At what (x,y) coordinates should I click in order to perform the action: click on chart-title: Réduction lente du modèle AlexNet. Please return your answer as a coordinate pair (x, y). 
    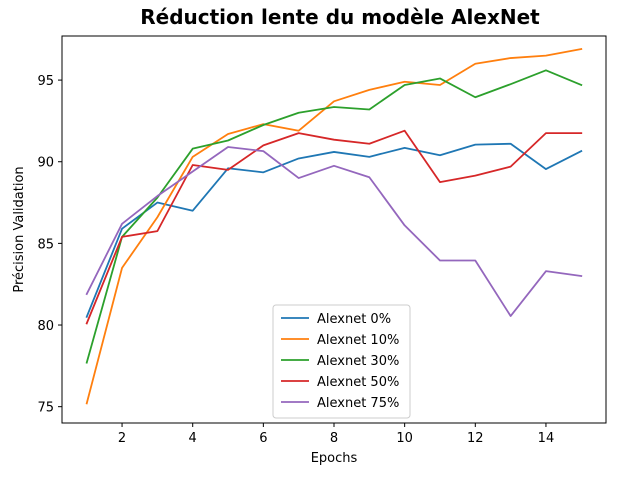
    Looking at the image, I should click on (340, 17).